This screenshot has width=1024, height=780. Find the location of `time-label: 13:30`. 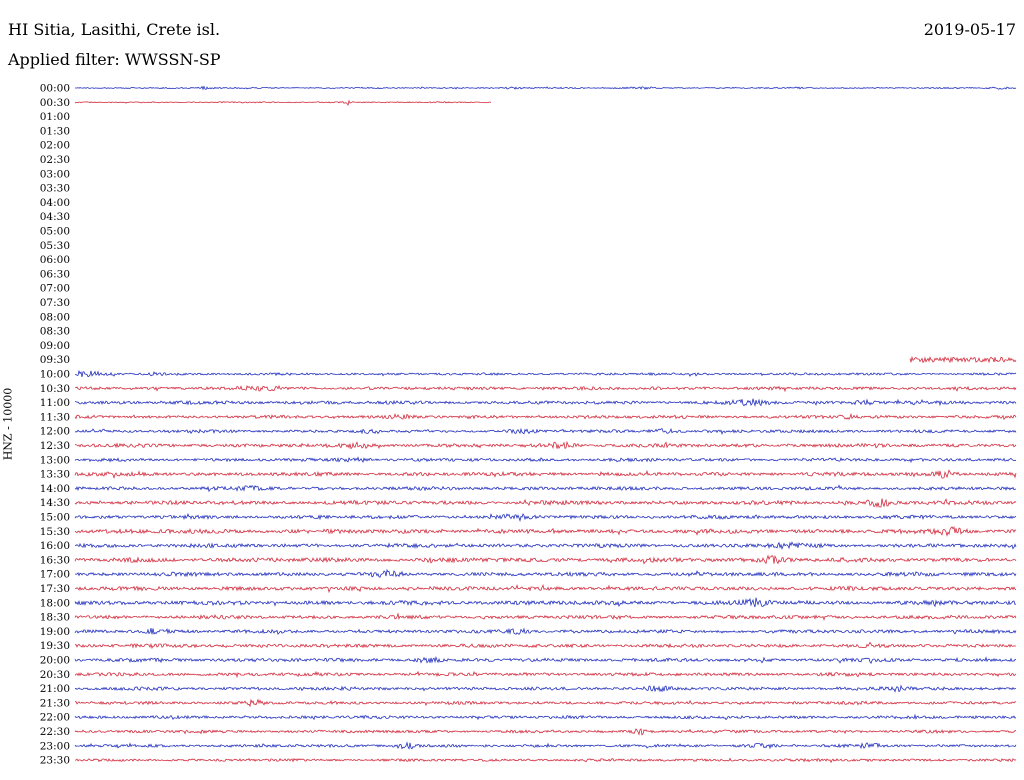

time-label: 13:30 is located at coordinates (55, 475).